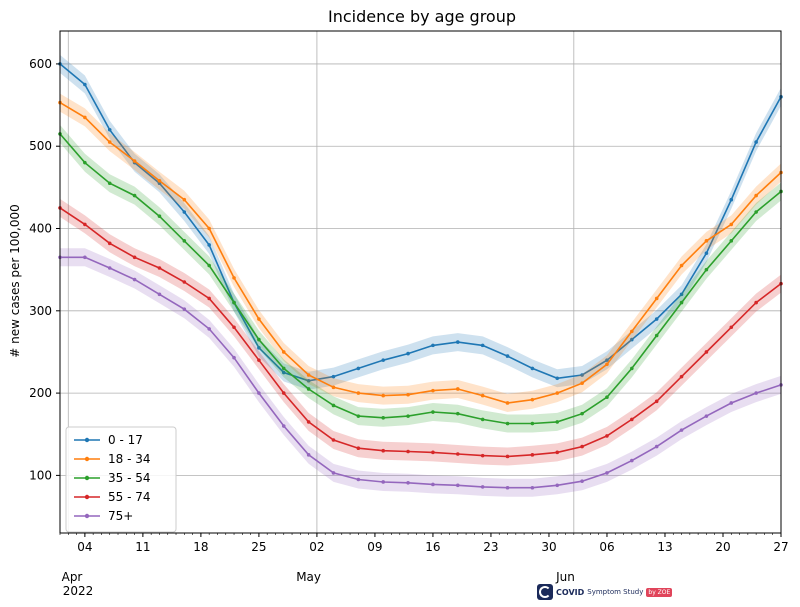 The width and height of the screenshot is (800, 607). I want to click on covid-symptom-study-logo: COVID Symptom Study by ZOE, so click(617, 592).